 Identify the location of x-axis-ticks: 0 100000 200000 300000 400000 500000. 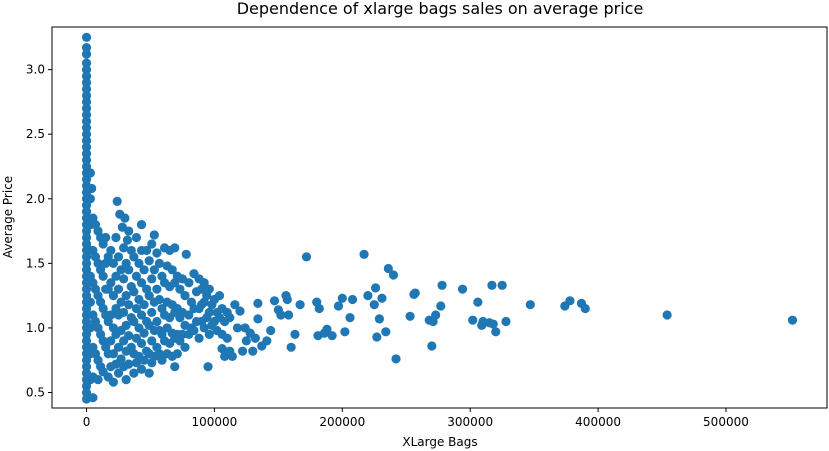
(416, 418).